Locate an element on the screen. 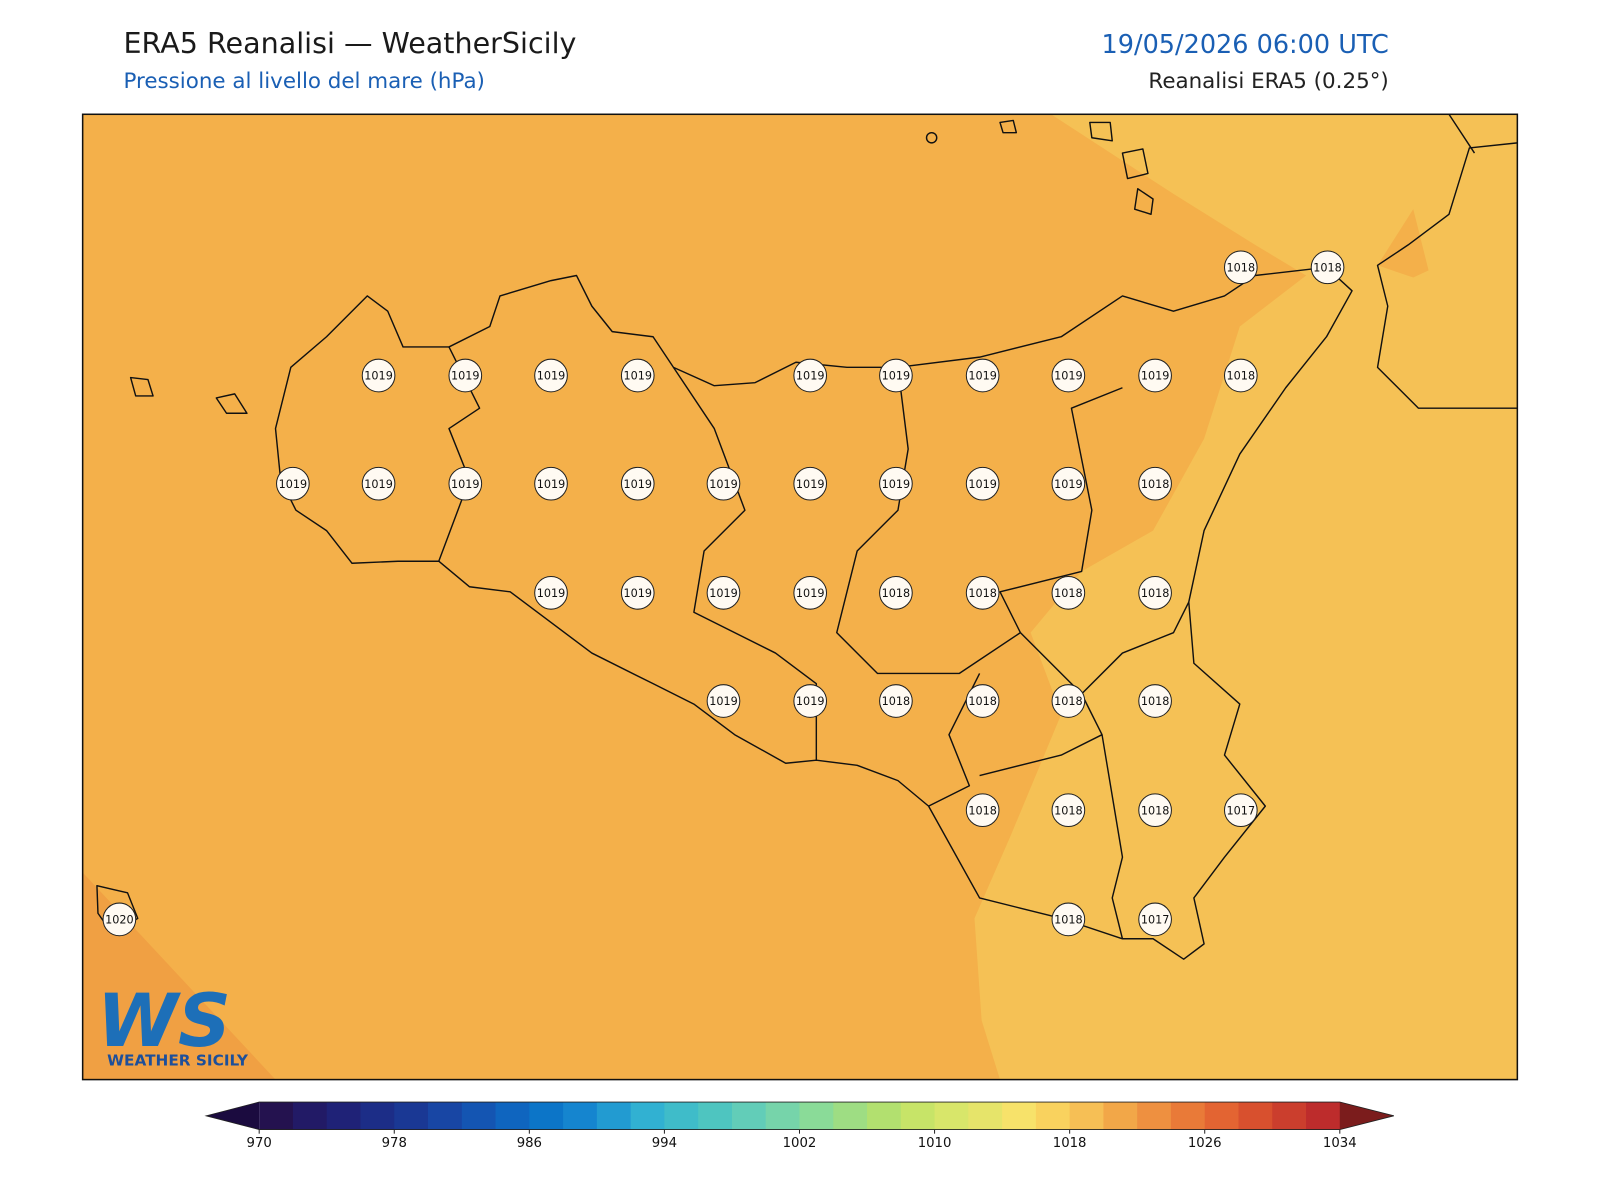  colorbar-over is located at coordinates (1366, 1116).